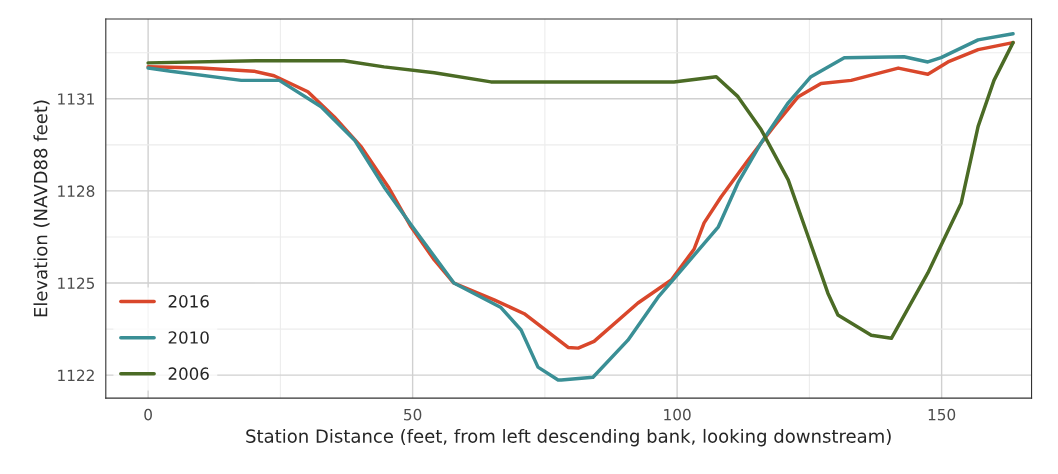 The width and height of the screenshot is (1058, 474). What do you see at coordinates (942, 414) in the screenshot?
I see `x-tick-label: 150` at bounding box center [942, 414].